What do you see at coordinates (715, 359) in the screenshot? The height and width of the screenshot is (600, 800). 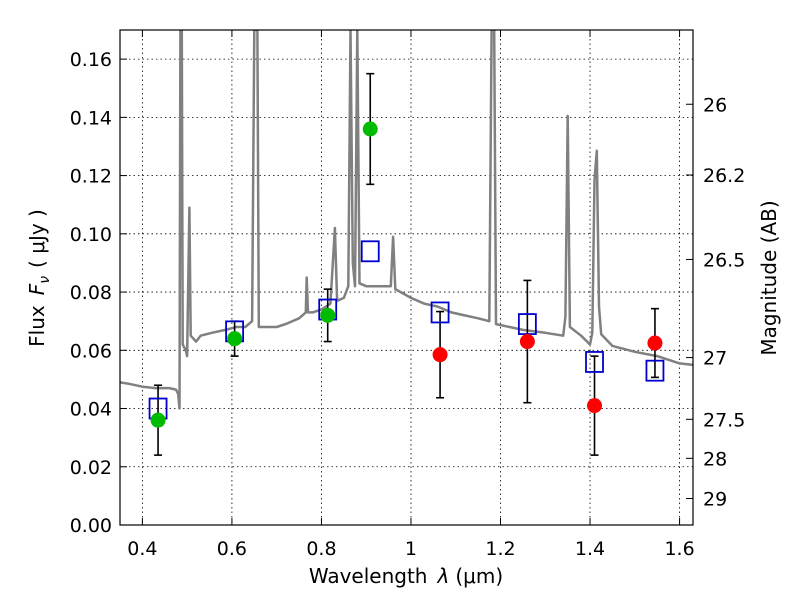 I see `y2-tick-label: 27` at bounding box center [715, 359].